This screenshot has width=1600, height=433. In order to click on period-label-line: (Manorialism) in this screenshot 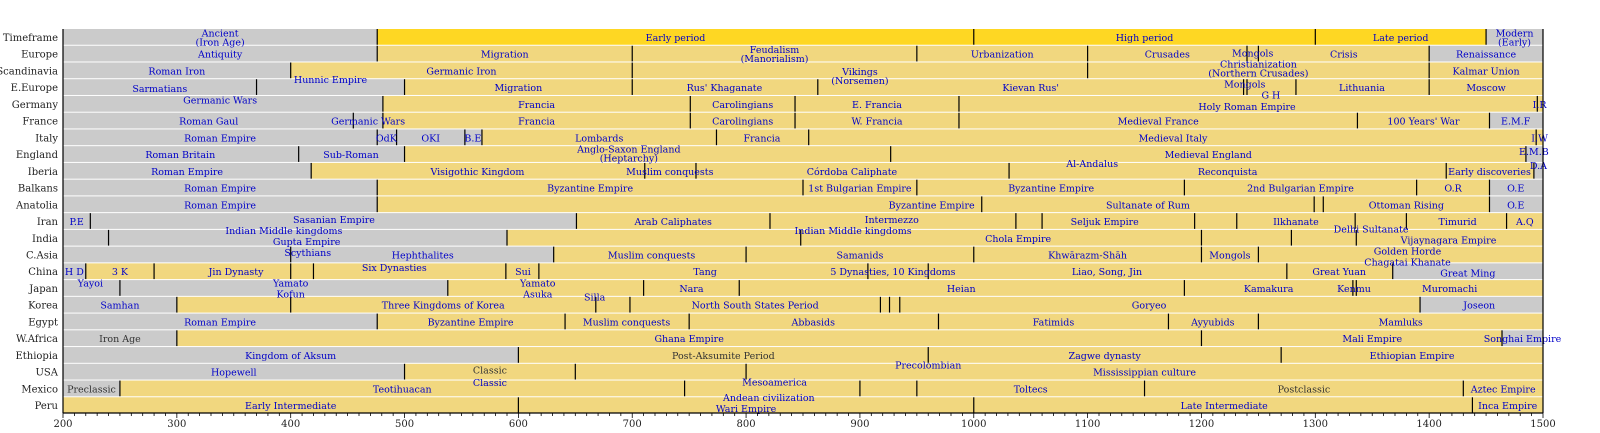, I will do `click(775, 59)`.